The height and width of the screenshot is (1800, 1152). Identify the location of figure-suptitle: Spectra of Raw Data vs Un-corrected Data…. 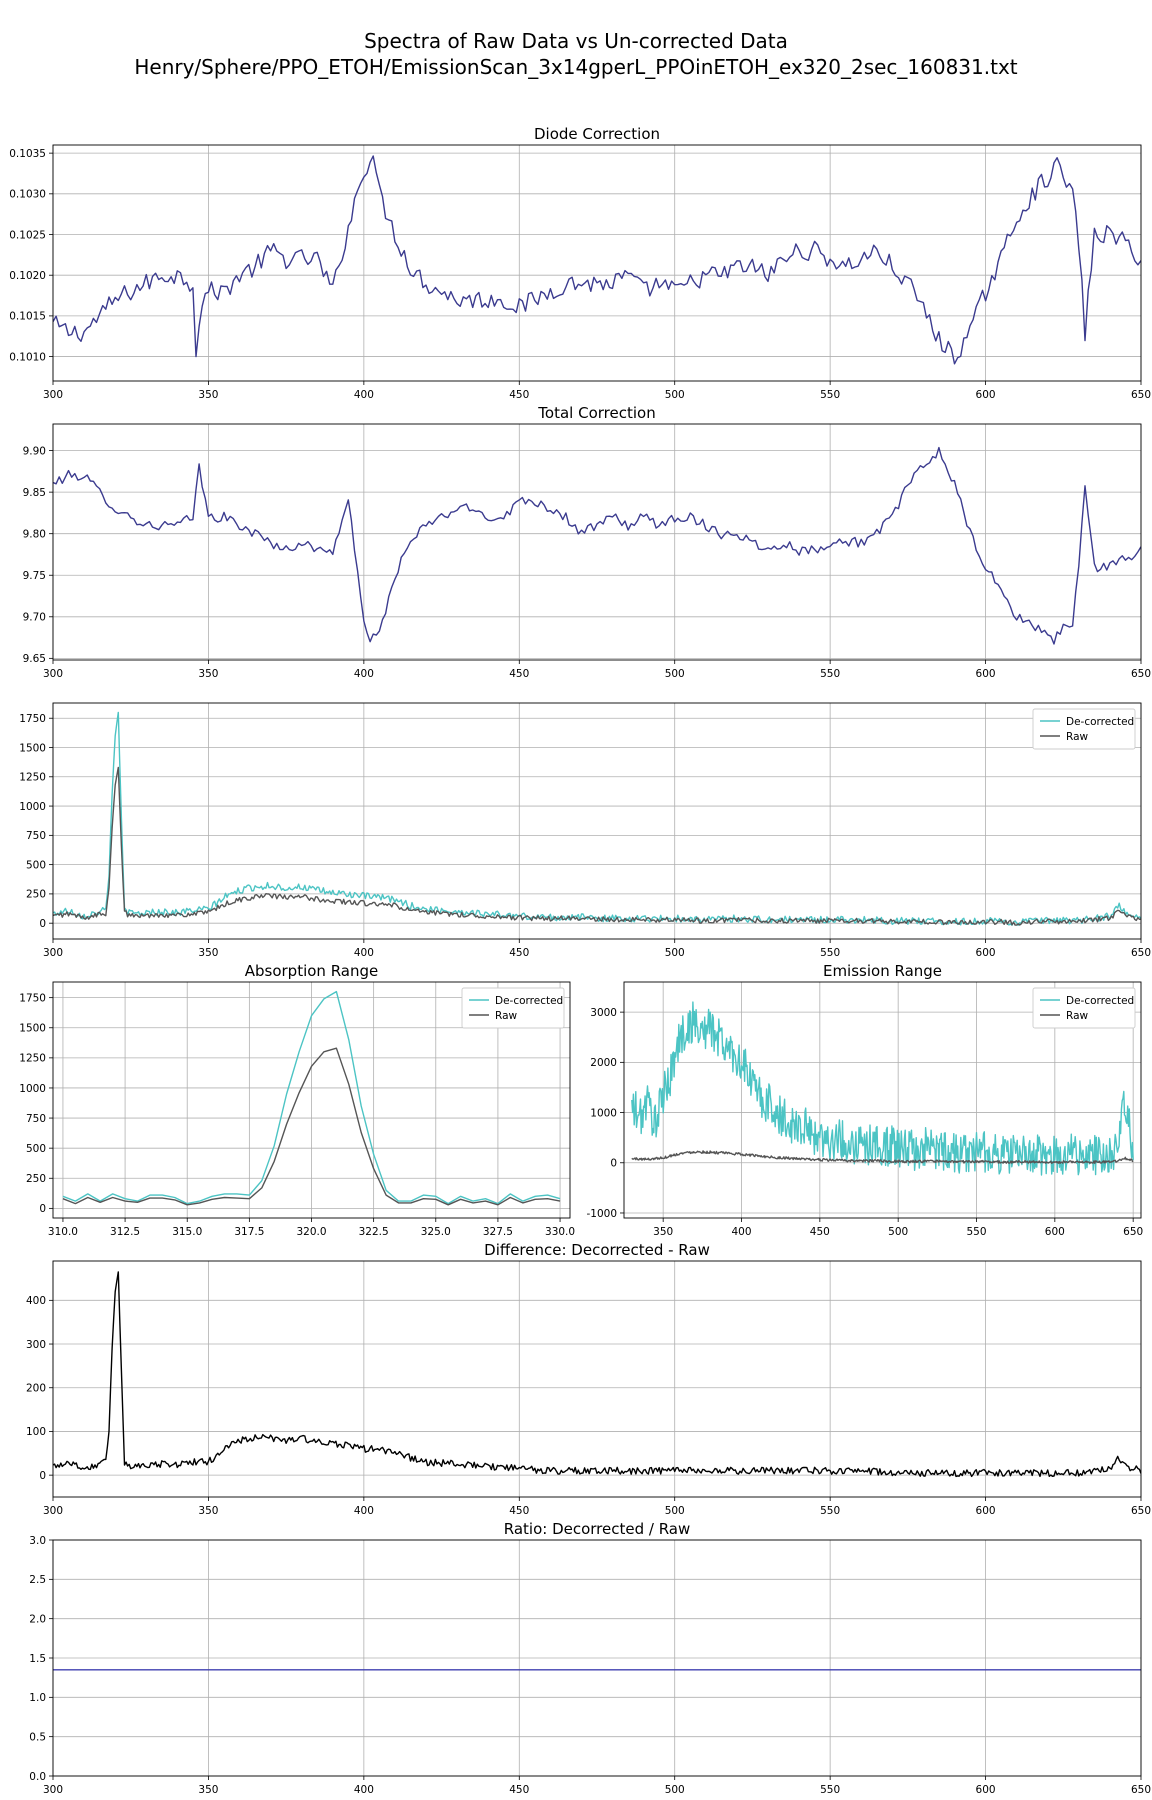
(576, 54).